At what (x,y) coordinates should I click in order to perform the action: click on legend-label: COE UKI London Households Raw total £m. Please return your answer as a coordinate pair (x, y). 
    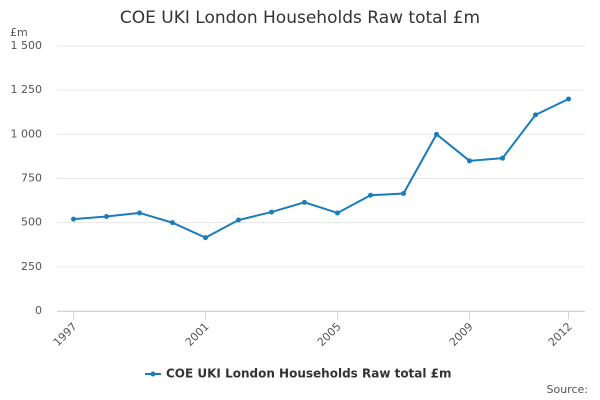
    Looking at the image, I should click on (309, 374).